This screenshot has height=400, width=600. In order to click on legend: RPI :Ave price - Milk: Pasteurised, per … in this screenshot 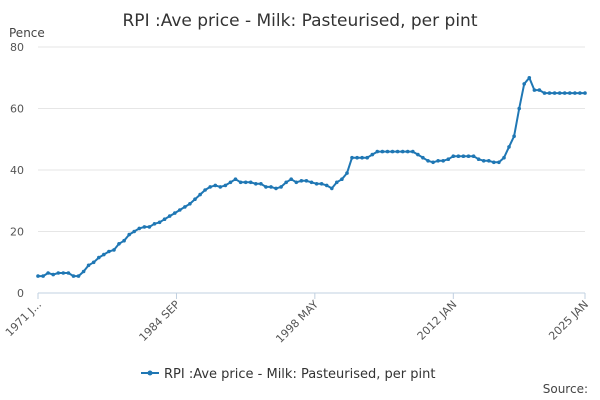, I will do `click(288, 374)`.